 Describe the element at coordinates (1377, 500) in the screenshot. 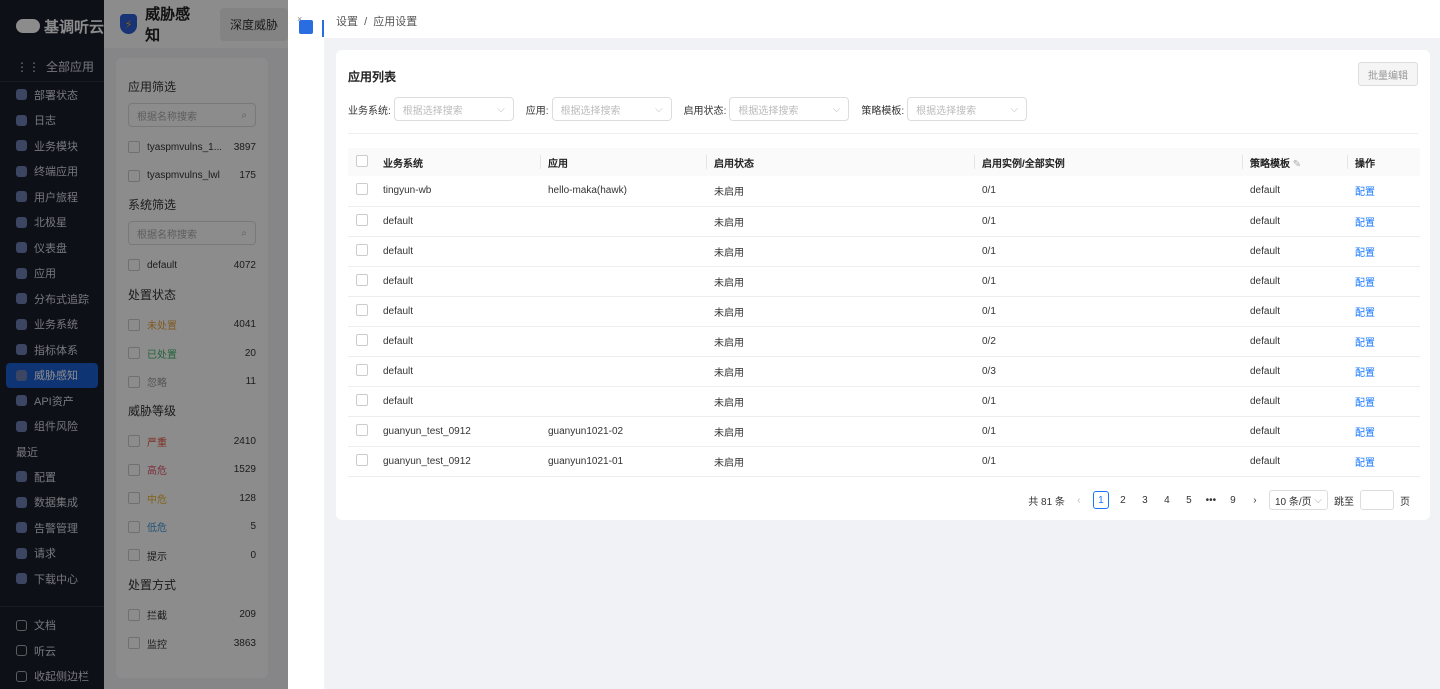

I see `jump-page-input` at that location.